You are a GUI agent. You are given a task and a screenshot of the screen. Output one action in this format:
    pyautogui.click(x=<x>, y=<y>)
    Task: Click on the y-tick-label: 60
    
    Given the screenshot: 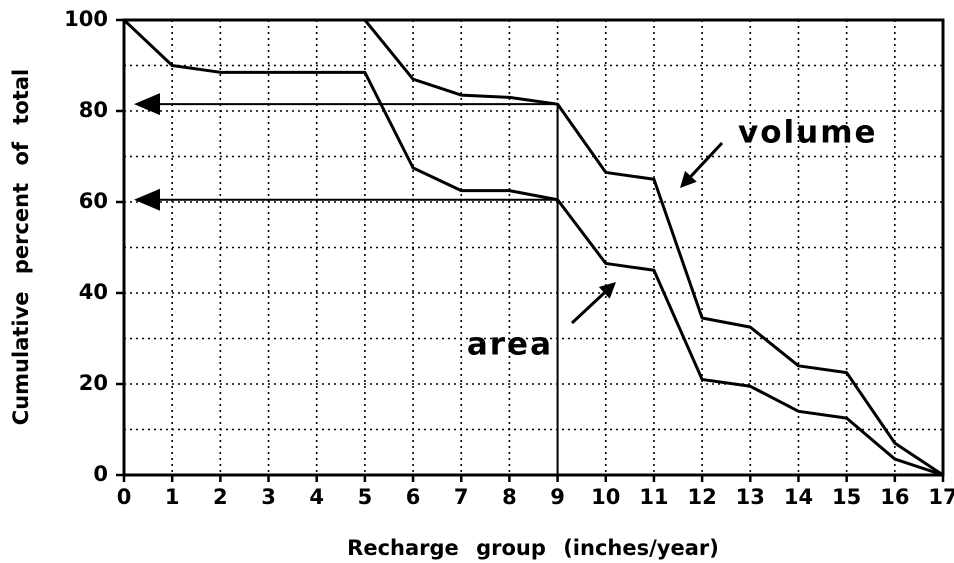 What is the action you would take?
    pyautogui.click(x=93, y=201)
    